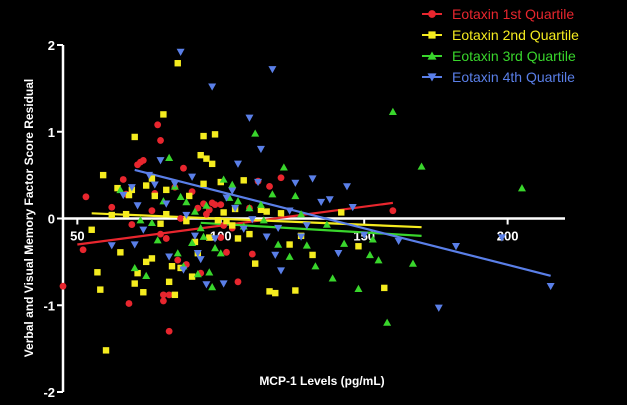 This screenshot has height=405, width=627. I want to click on legend-label: Eotaxin 4th Quartile, so click(513, 77).